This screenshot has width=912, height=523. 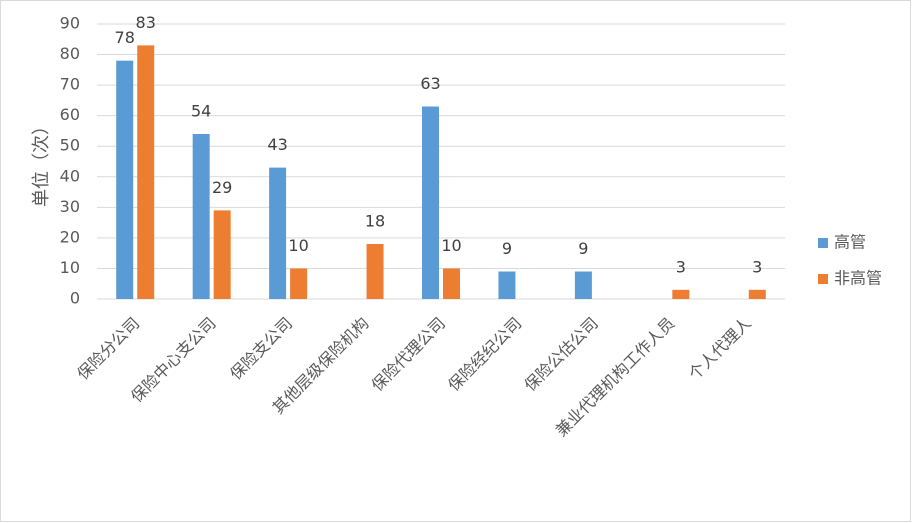 I want to click on y-tick-label: 90, so click(x=70, y=23).